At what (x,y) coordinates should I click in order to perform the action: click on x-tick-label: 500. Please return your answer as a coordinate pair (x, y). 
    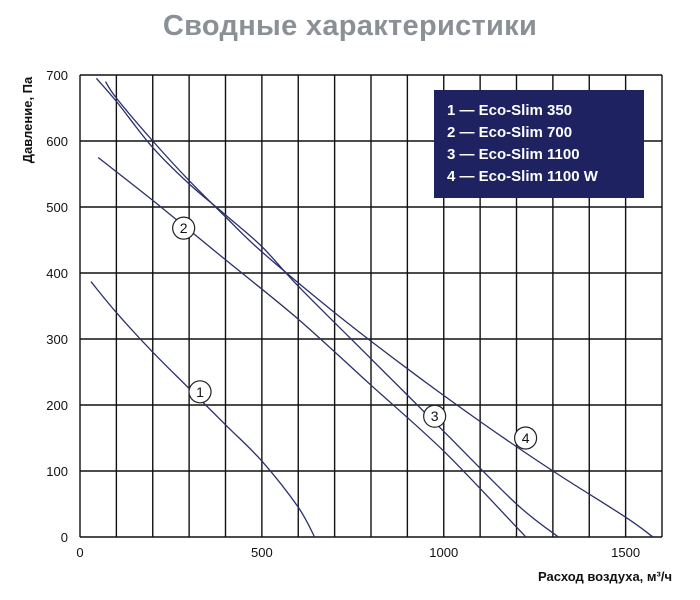
    Looking at the image, I should click on (262, 552).